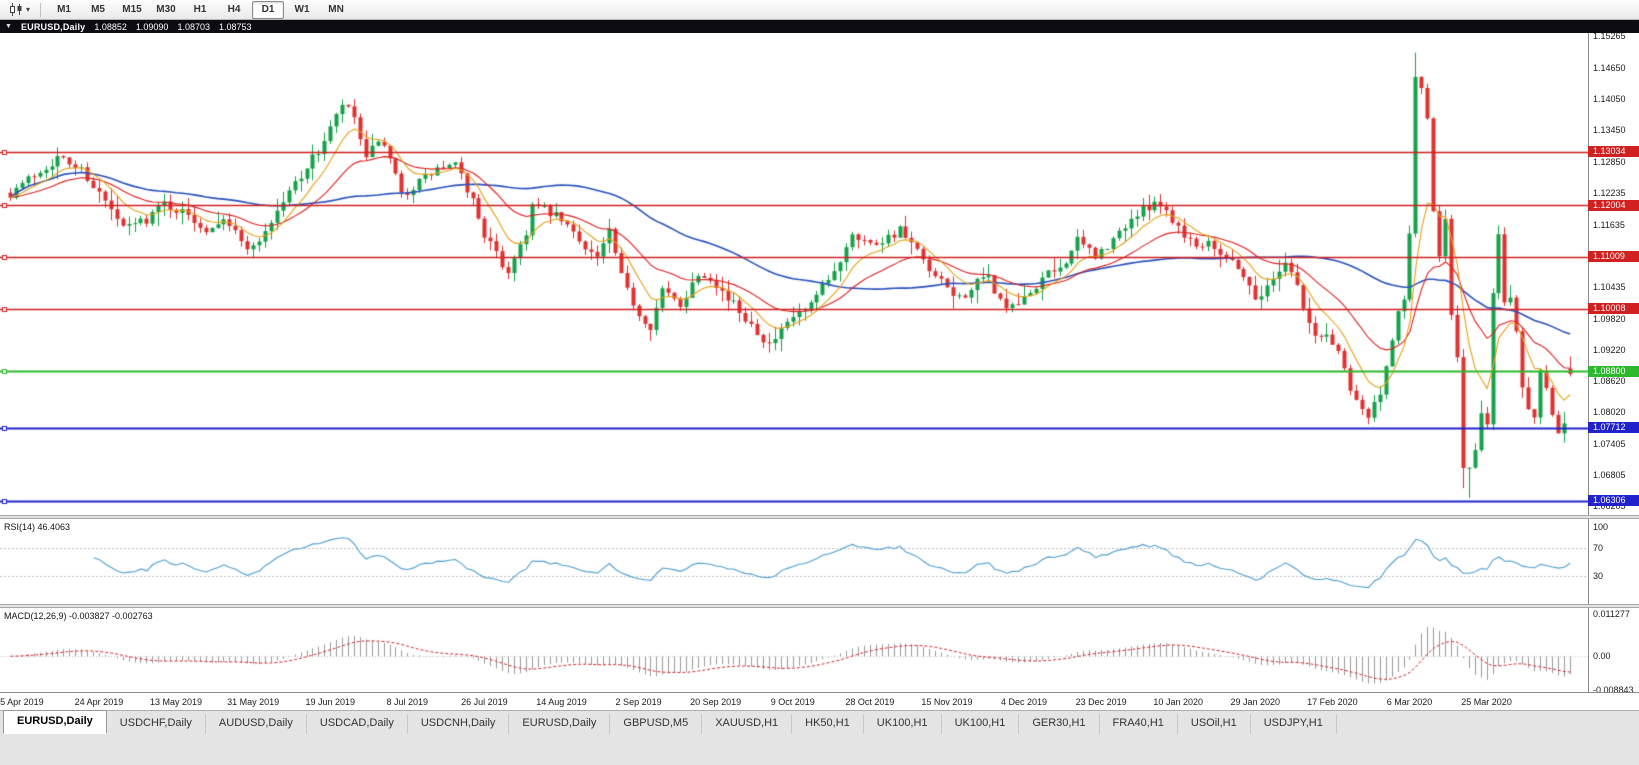  I want to click on timeframe-m1: M1, so click(64, 9).